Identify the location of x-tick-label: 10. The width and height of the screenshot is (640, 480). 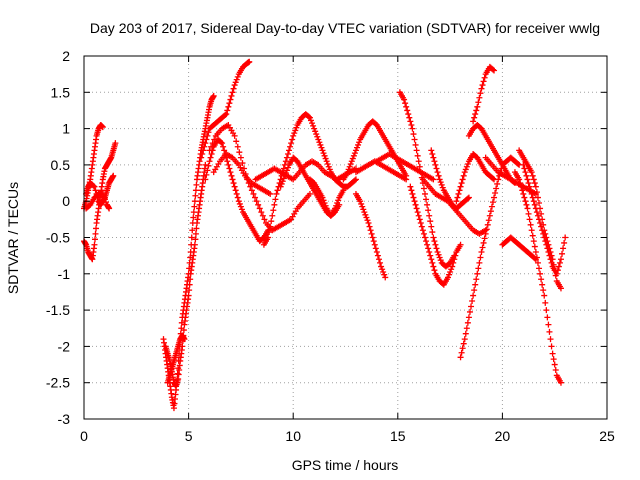
(293, 436).